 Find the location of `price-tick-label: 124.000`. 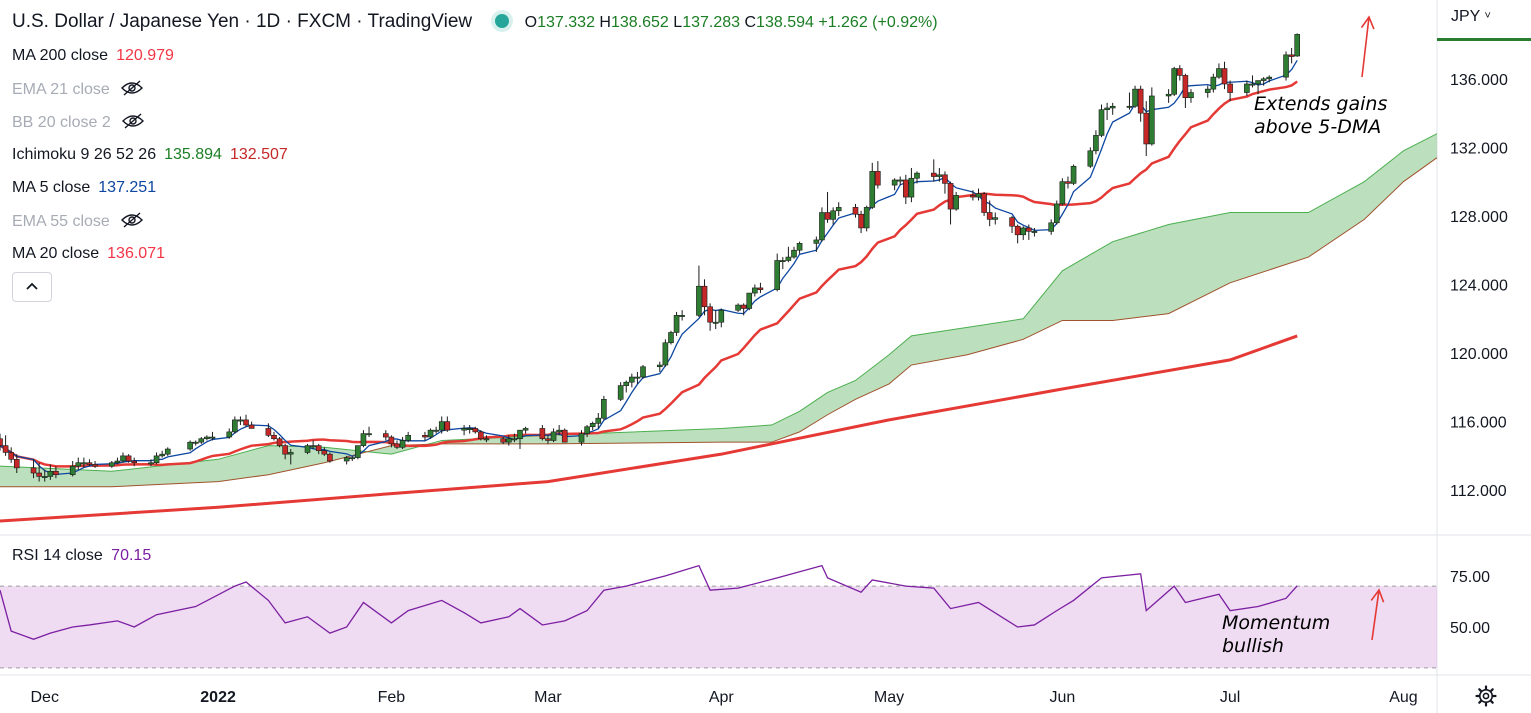

price-tick-label: 124.000 is located at coordinates (1479, 285).